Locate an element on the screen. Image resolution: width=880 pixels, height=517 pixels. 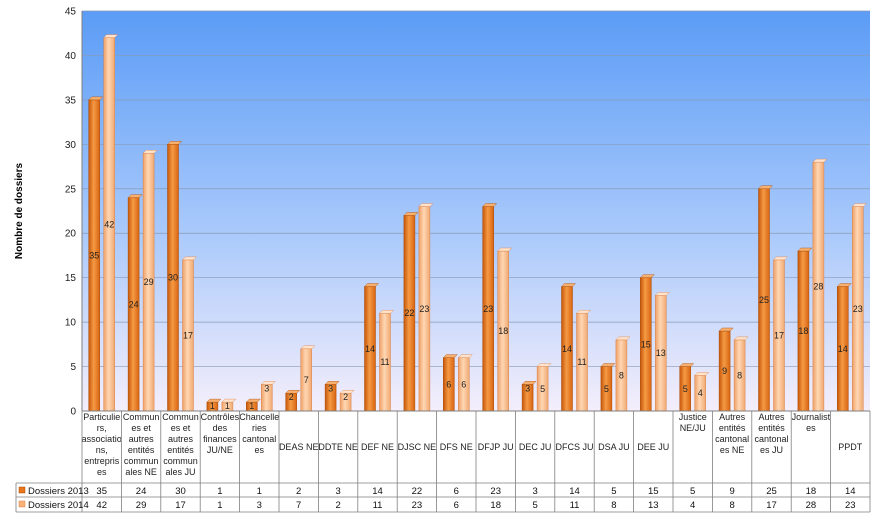
table-cell: 17 is located at coordinates (771, 505).